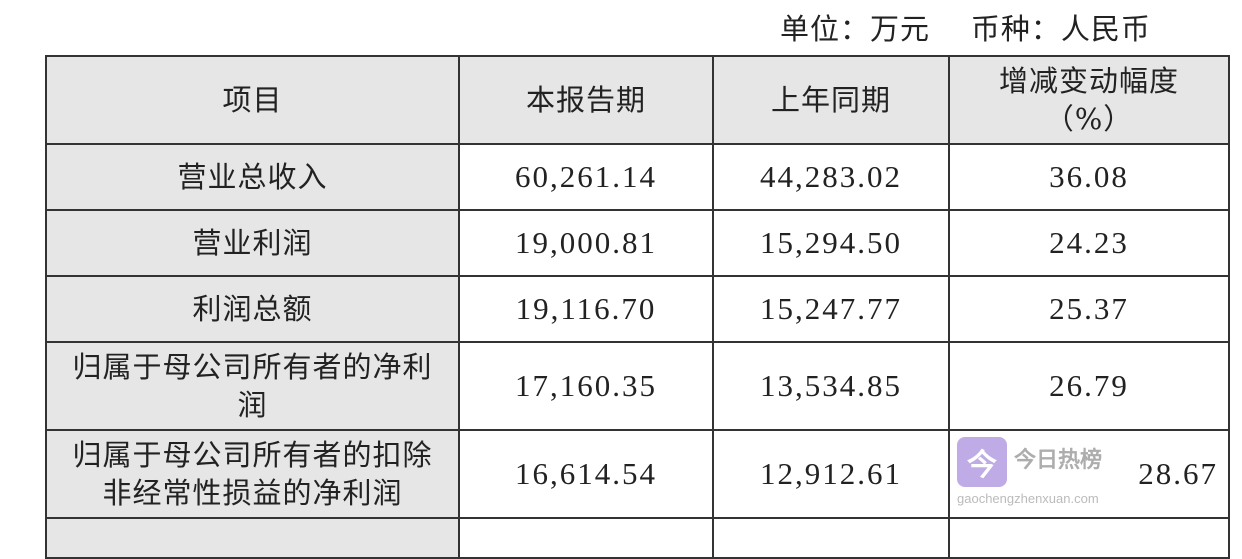 The height and width of the screenshot is (559, 1242). What do you see at coordinates (831, 386) in the screenshot?
I see `prior-value: 13,534.85` at bounding box center [831, 386].